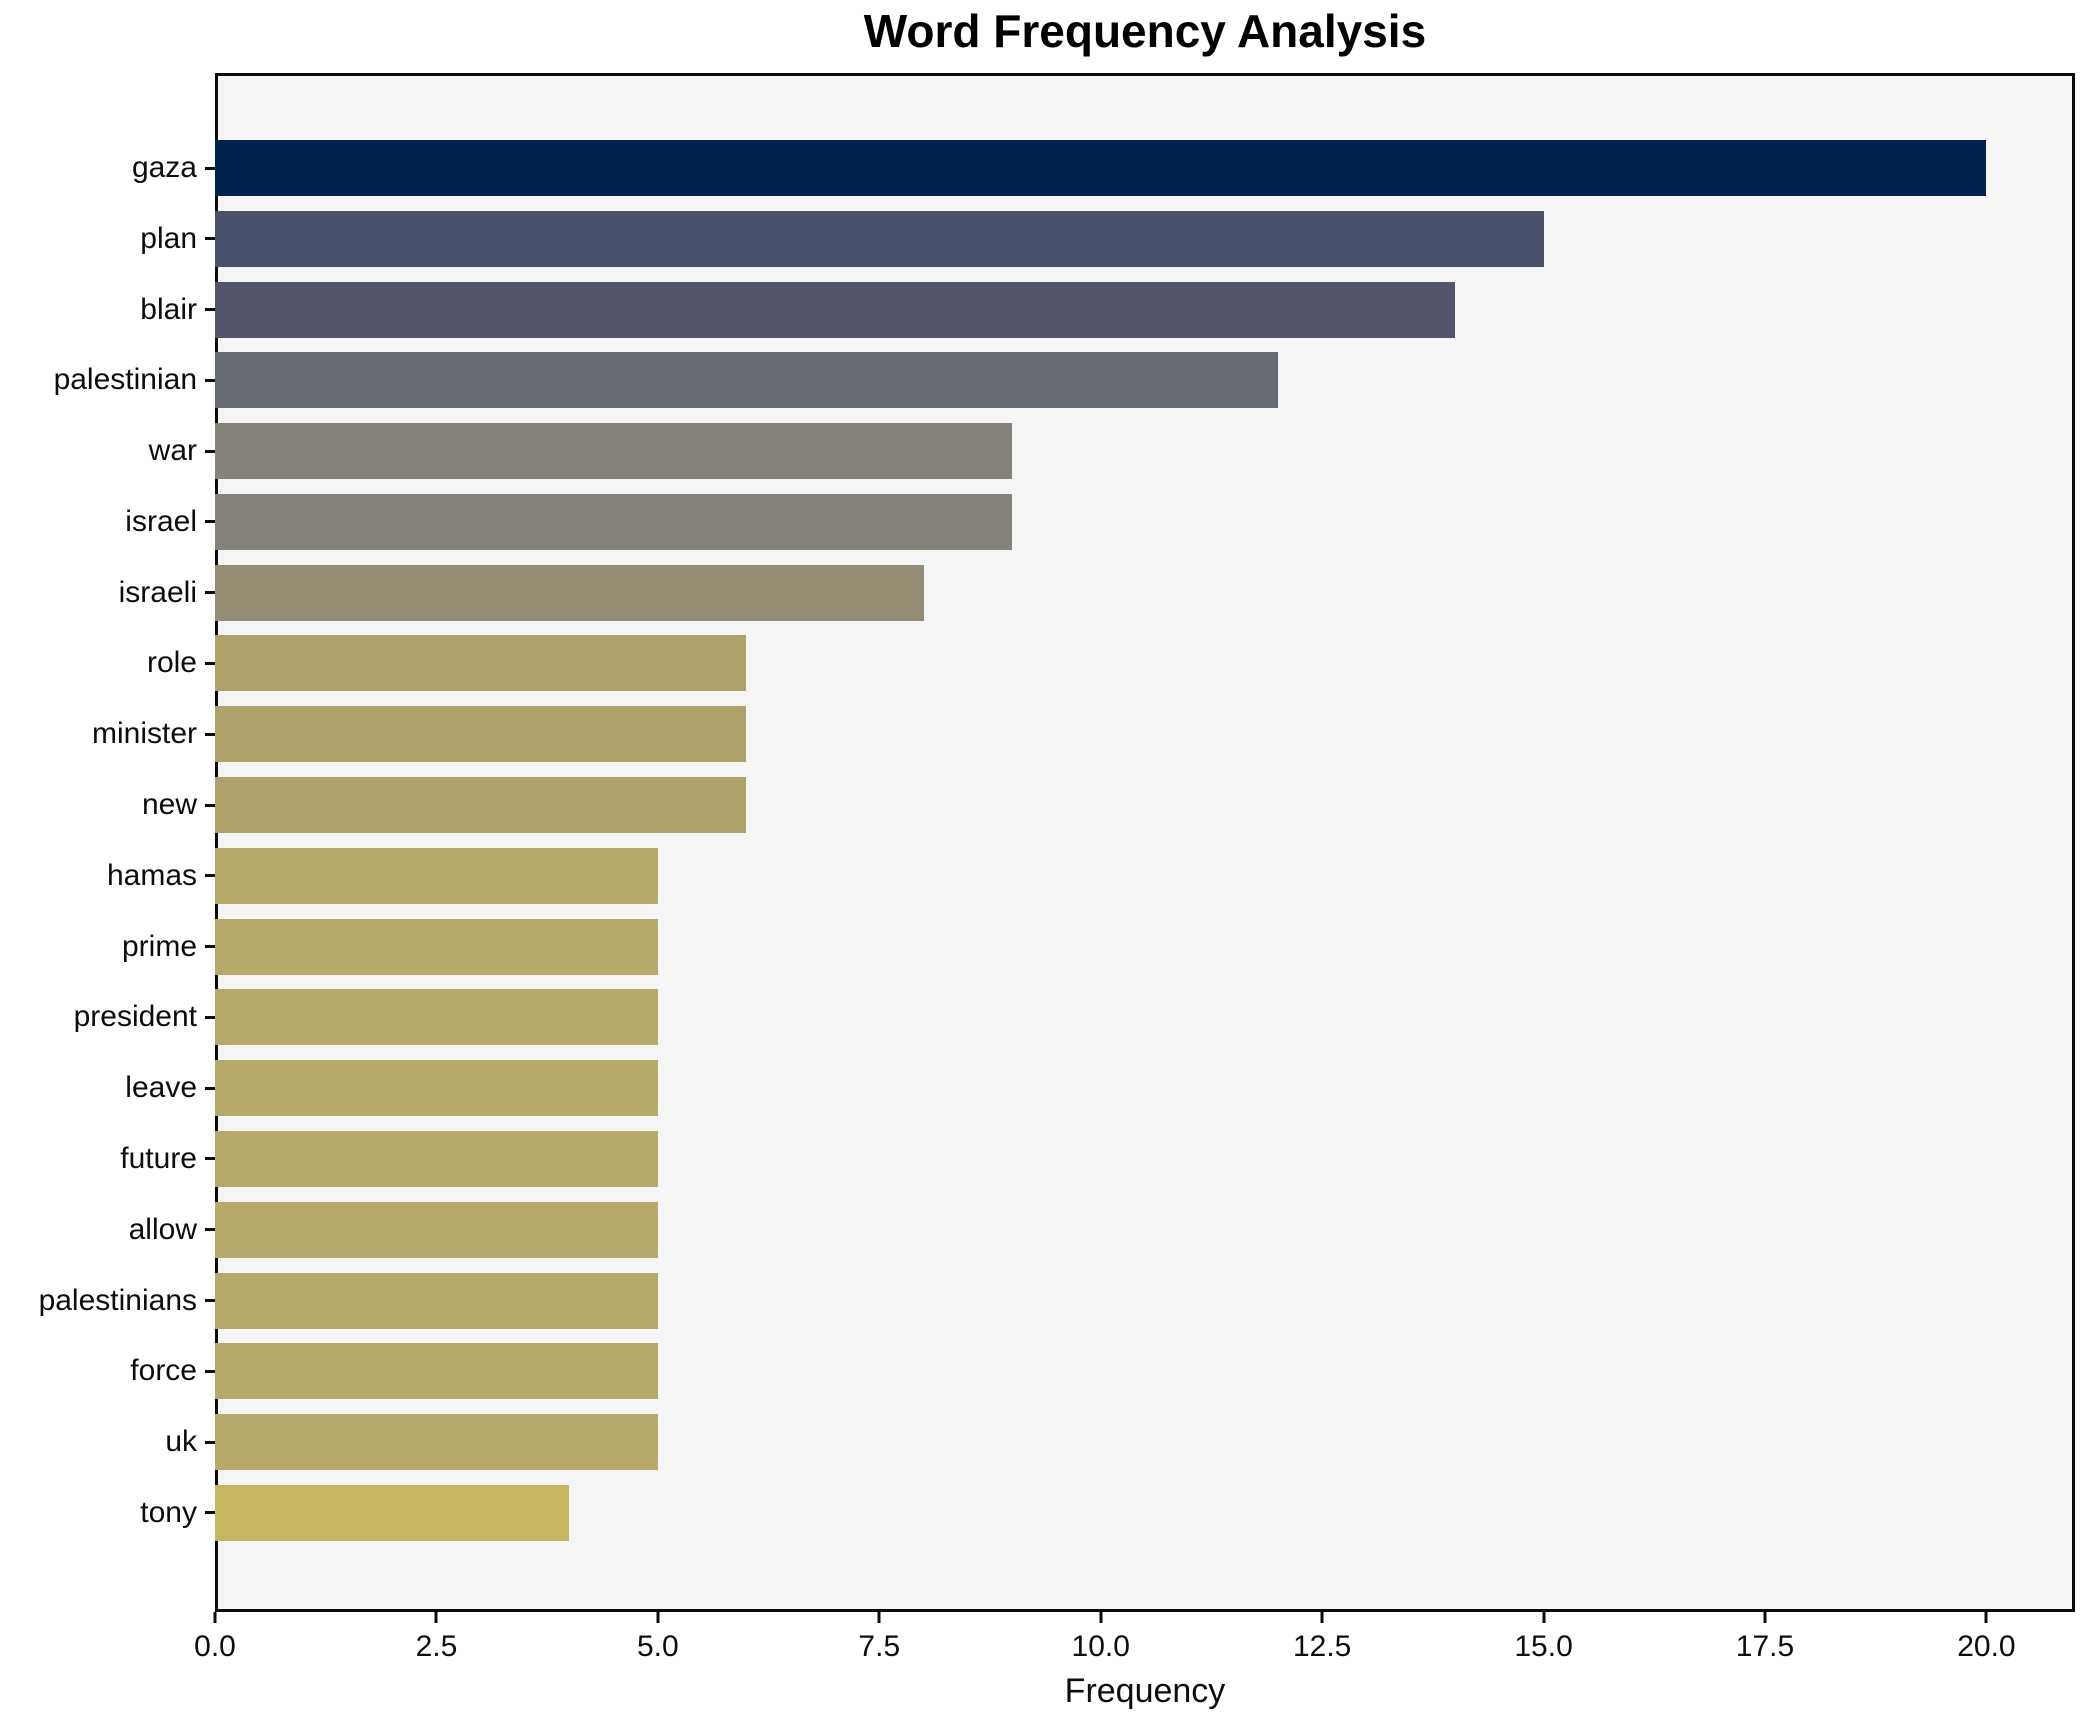 The height and width of the screenshot is (1722, 2095). I want to click on category-label: president, so click(135, 1017).